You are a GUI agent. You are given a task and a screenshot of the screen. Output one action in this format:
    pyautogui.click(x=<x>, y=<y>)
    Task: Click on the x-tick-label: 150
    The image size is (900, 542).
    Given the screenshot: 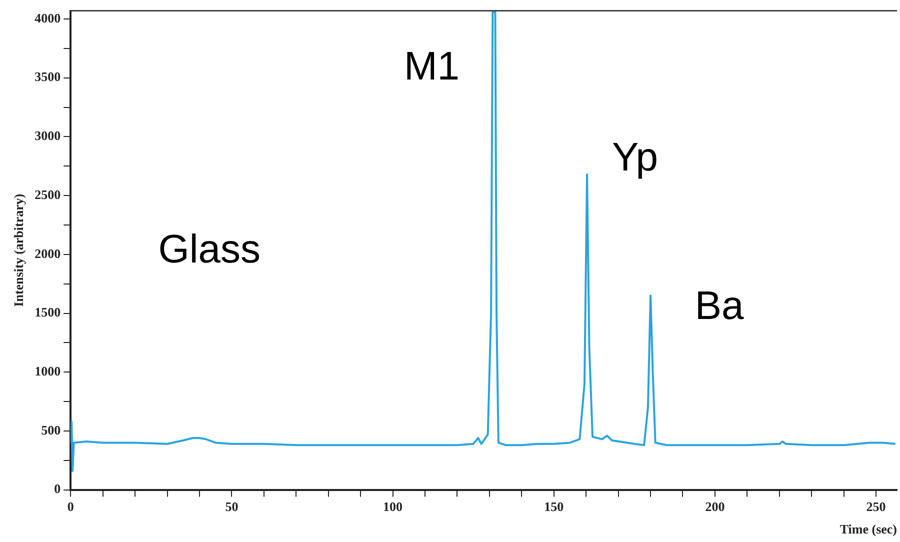 What is the action you would take?
    pyautogui.click(x=554, y=506)
    